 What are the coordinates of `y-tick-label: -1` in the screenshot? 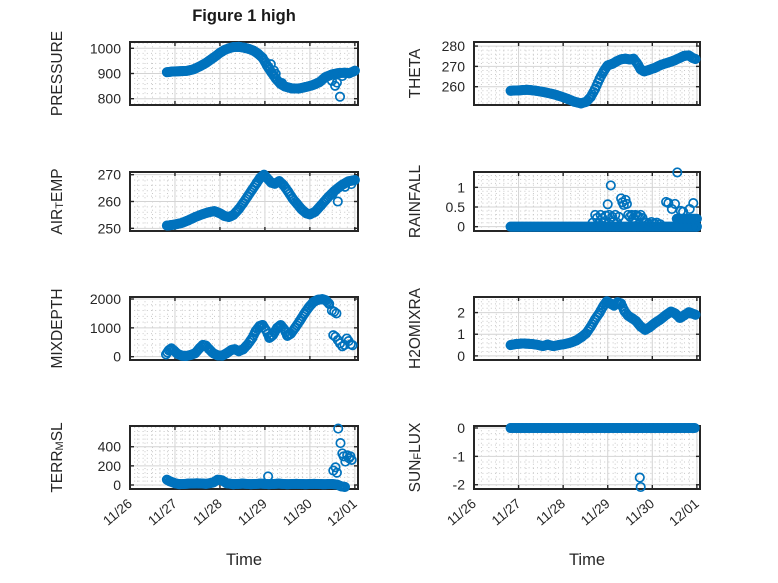 It's located at (459, 456).